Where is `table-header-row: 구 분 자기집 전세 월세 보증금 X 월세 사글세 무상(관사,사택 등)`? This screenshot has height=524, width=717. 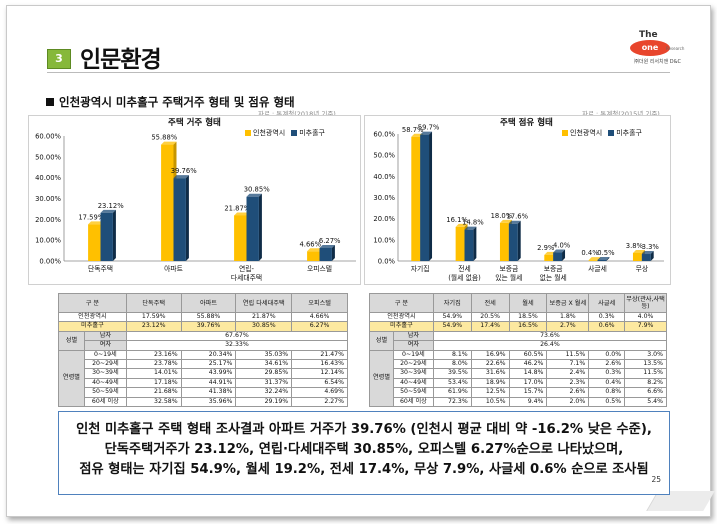
table-header-row: 구 분 자기집 전세 월세 보증금 X 월세 사글세 무상(관사,사택 등) is located at coordinates (518, 303).